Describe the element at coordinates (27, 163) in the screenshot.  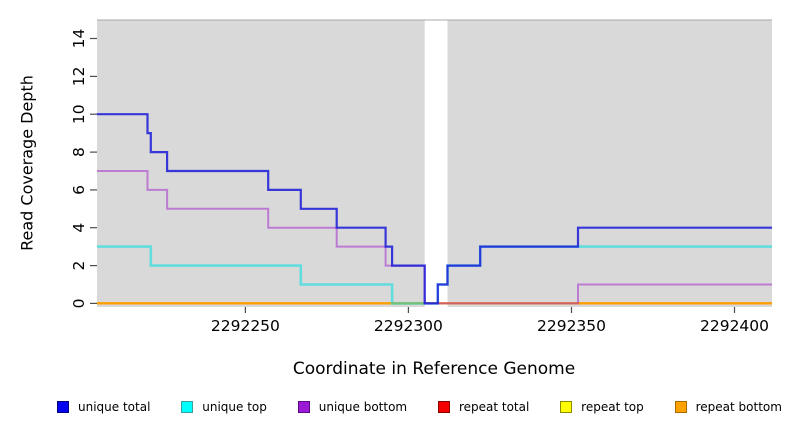
I see `y-axis-title: Read Coverage Depth` at that location.